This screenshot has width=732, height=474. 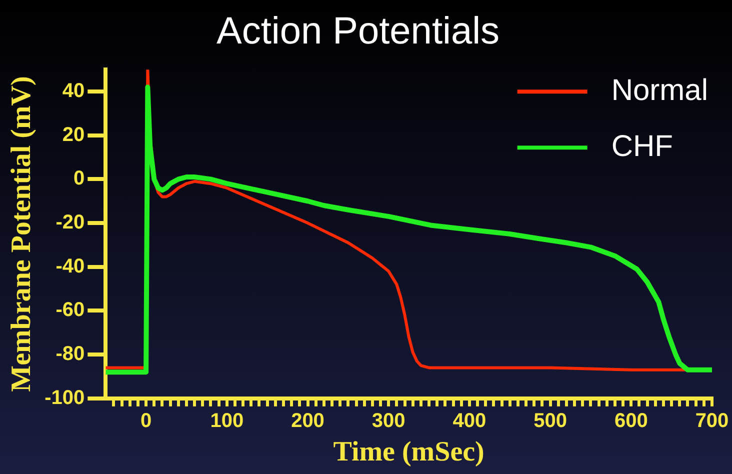 What do you see at coordinates (73, 135) in the screenshot?
I see `y-tick-label: 20` at bounding box center [73, 135].